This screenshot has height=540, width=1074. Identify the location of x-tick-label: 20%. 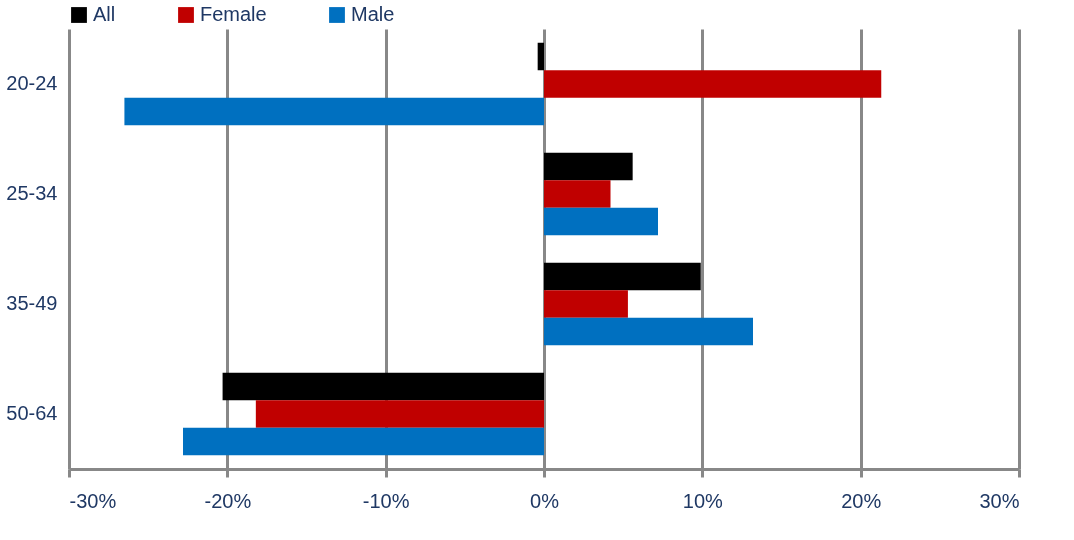
(861, 500).